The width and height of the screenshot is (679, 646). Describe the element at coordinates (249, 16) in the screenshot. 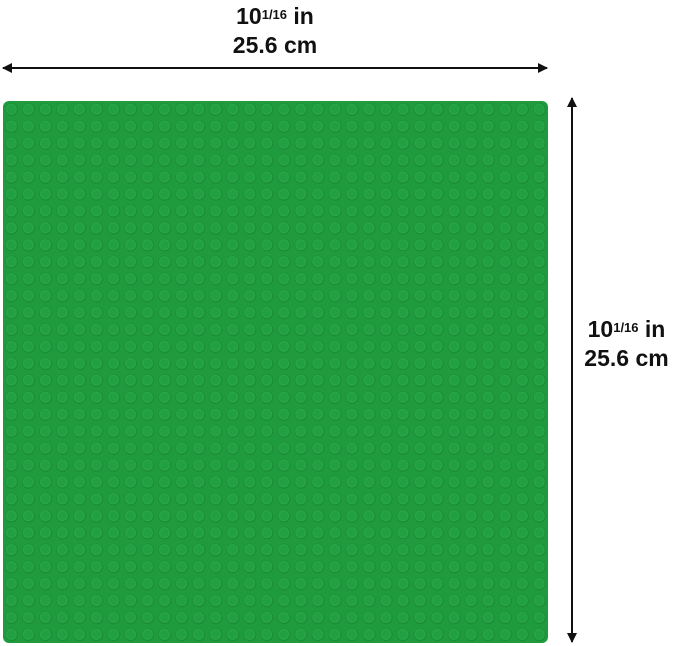

I see `width-inches-whole: 10` at that location.